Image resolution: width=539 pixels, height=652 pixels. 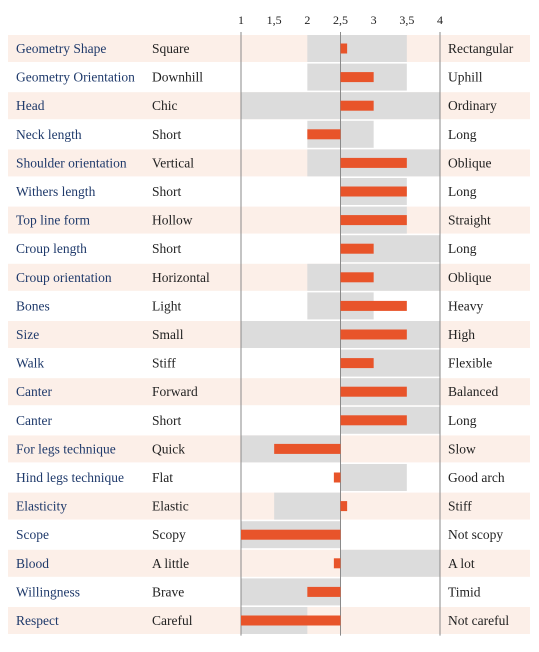 I want to click on low-label: Flat, so click(x=162, y=477).